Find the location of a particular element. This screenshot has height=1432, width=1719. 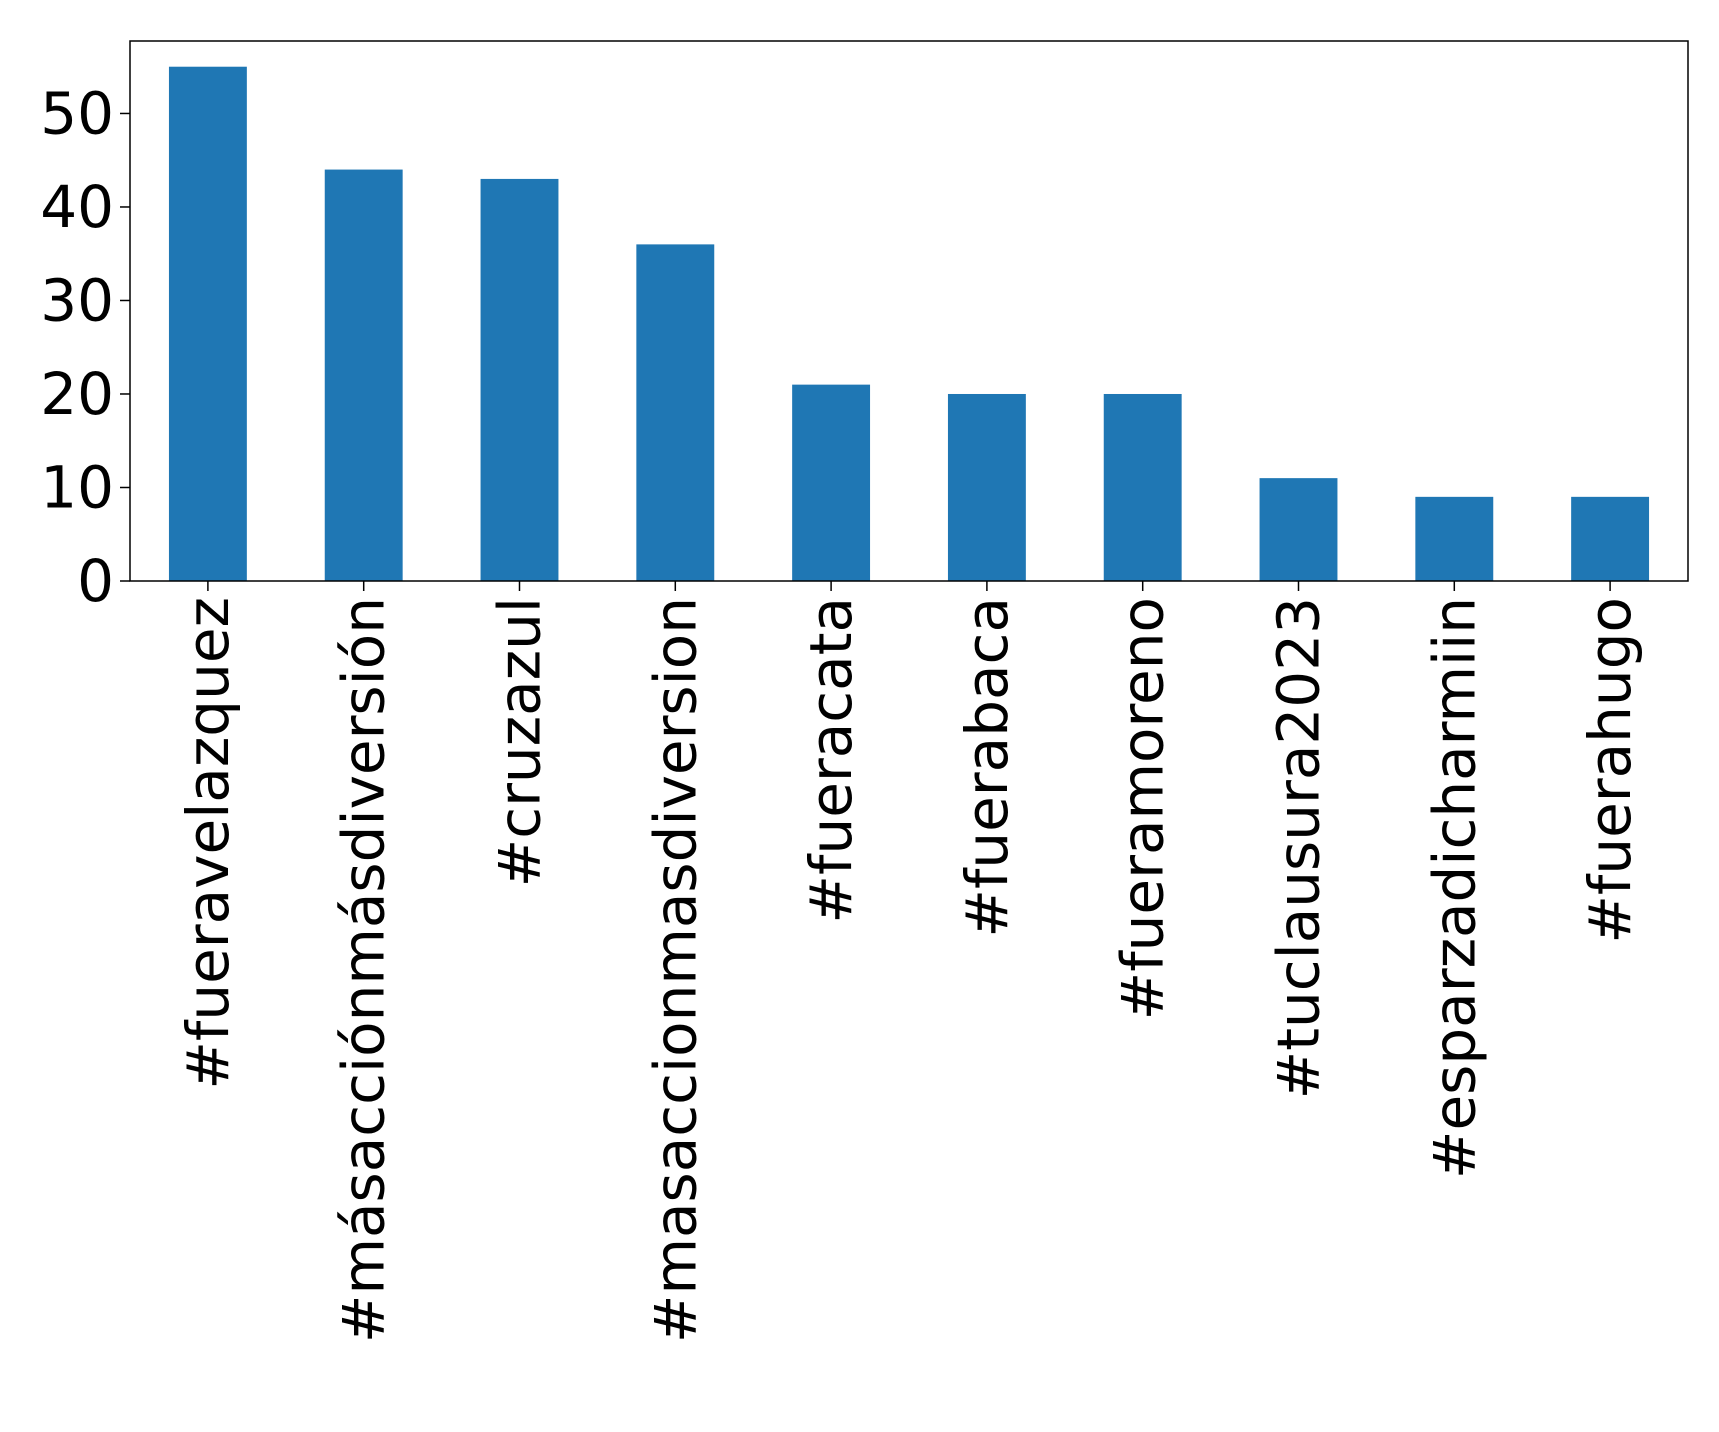

y-tick-label-3: 30 is located at coordinates (77, 300).